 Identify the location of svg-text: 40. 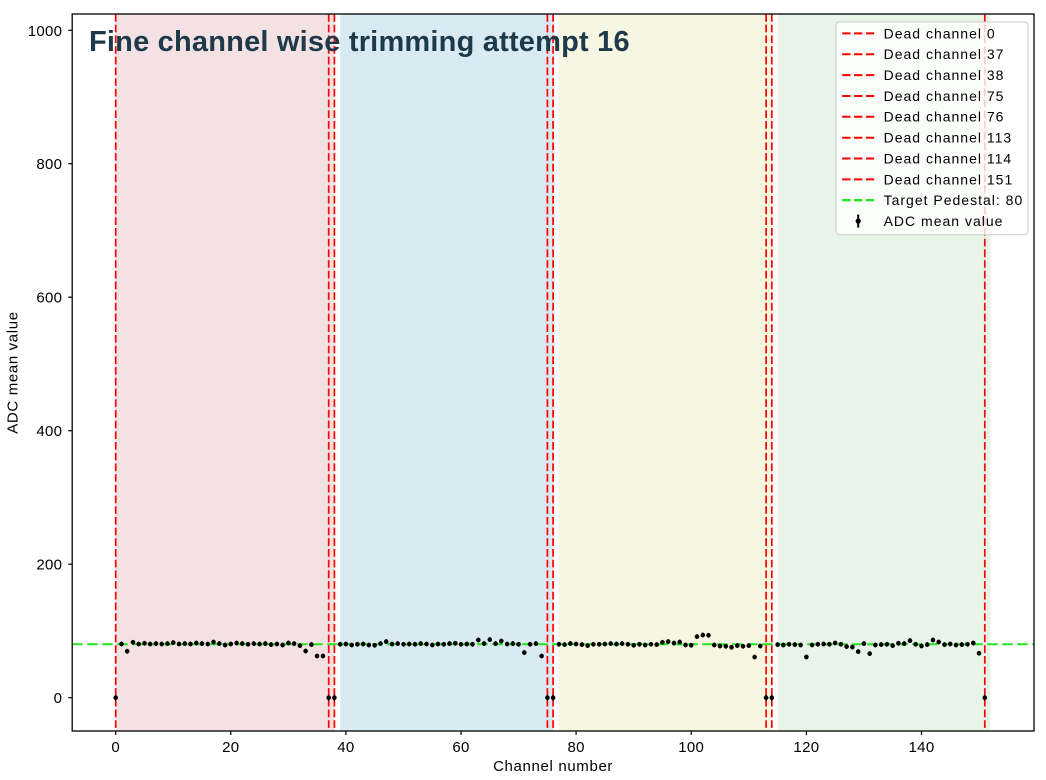
(345, 747).